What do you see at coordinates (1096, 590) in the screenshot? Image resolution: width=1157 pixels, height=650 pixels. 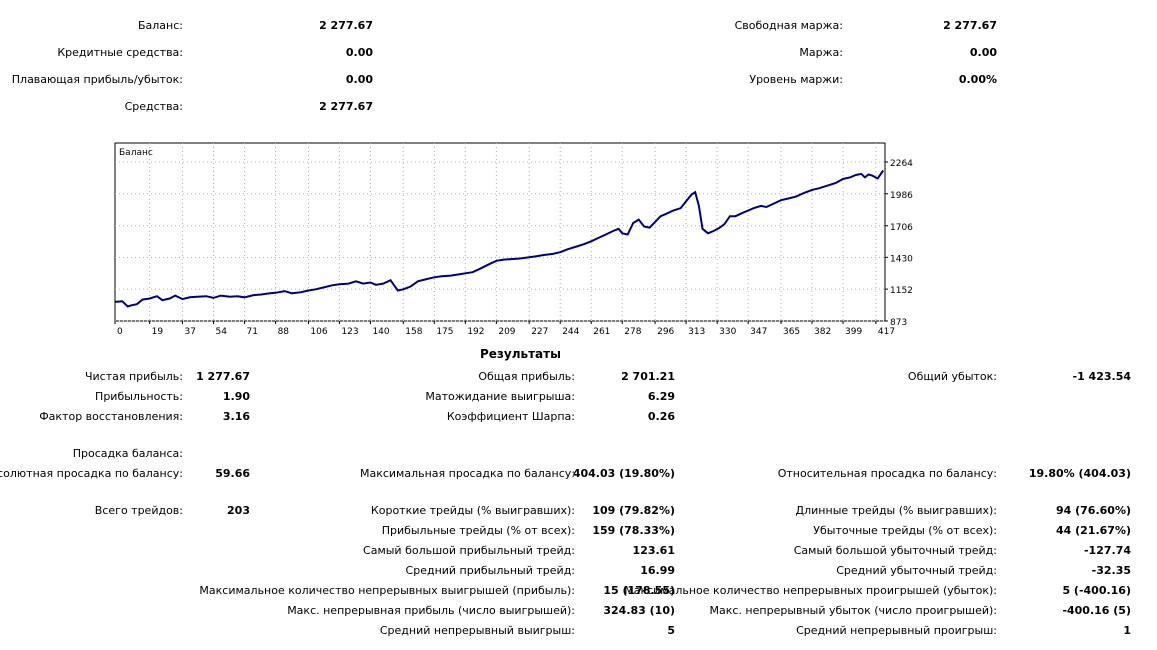 I see `max-cons-losses-value: 5 (-400.16)` at bounding box center [1096, 590].